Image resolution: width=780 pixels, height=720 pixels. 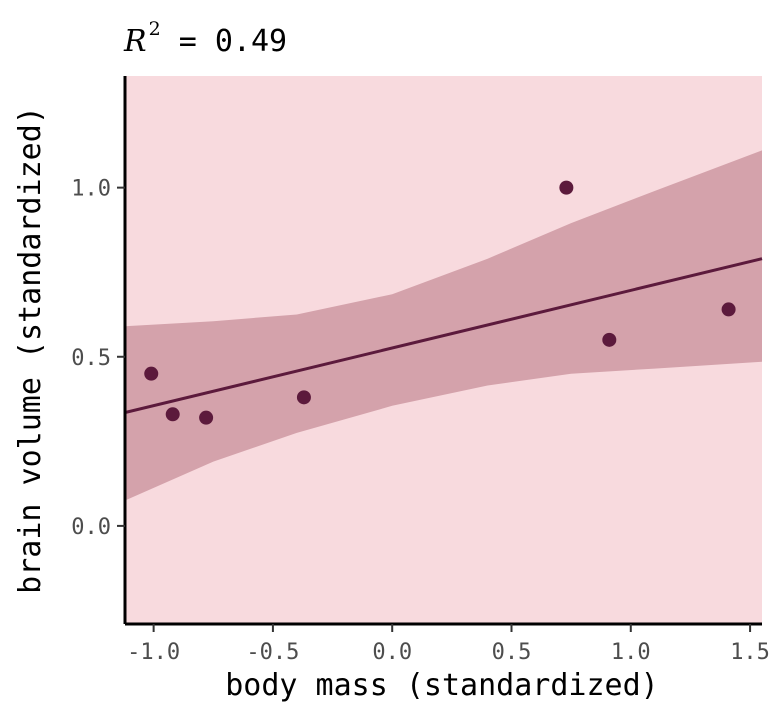 I want to click on x-tick-label: -0.5, so click(x=272, y=652).